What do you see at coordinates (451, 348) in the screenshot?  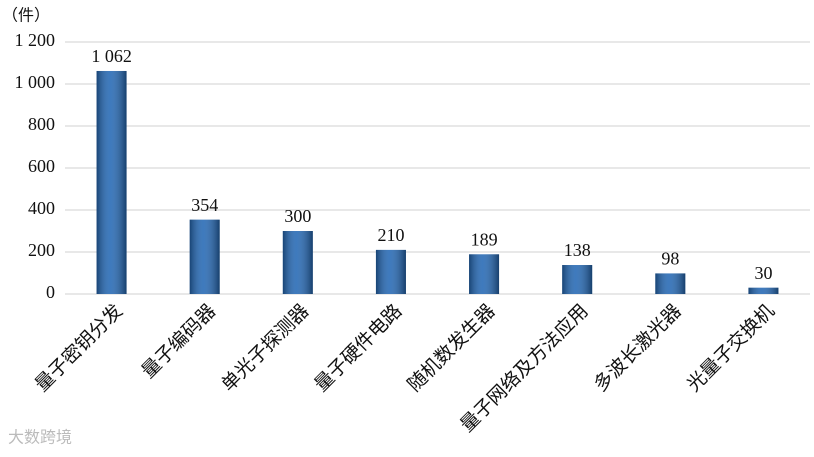 I see `x-tick-label: 随机数发生器` at bounding box center [451, 348].